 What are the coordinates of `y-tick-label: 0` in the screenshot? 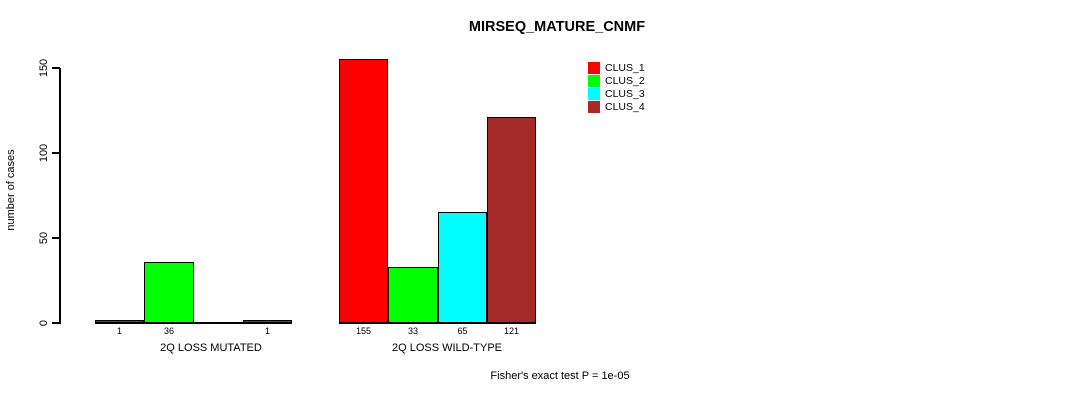 It's located at (44, 323).